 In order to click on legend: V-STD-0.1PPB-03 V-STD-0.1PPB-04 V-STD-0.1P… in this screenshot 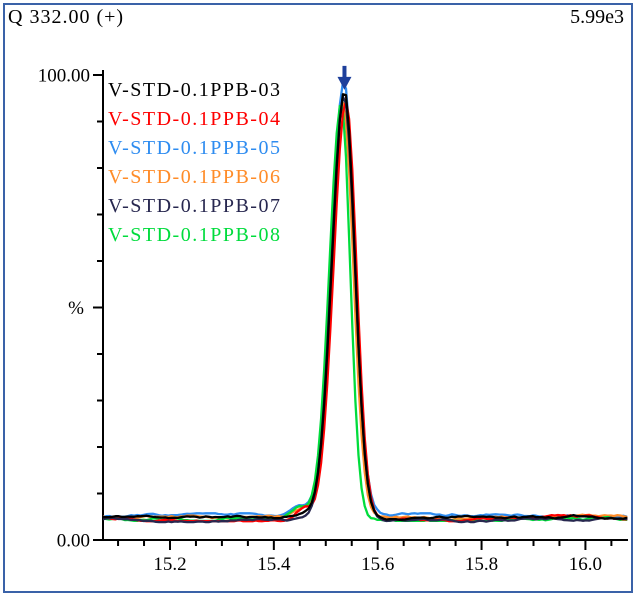, I will do `click(194, 163)`.